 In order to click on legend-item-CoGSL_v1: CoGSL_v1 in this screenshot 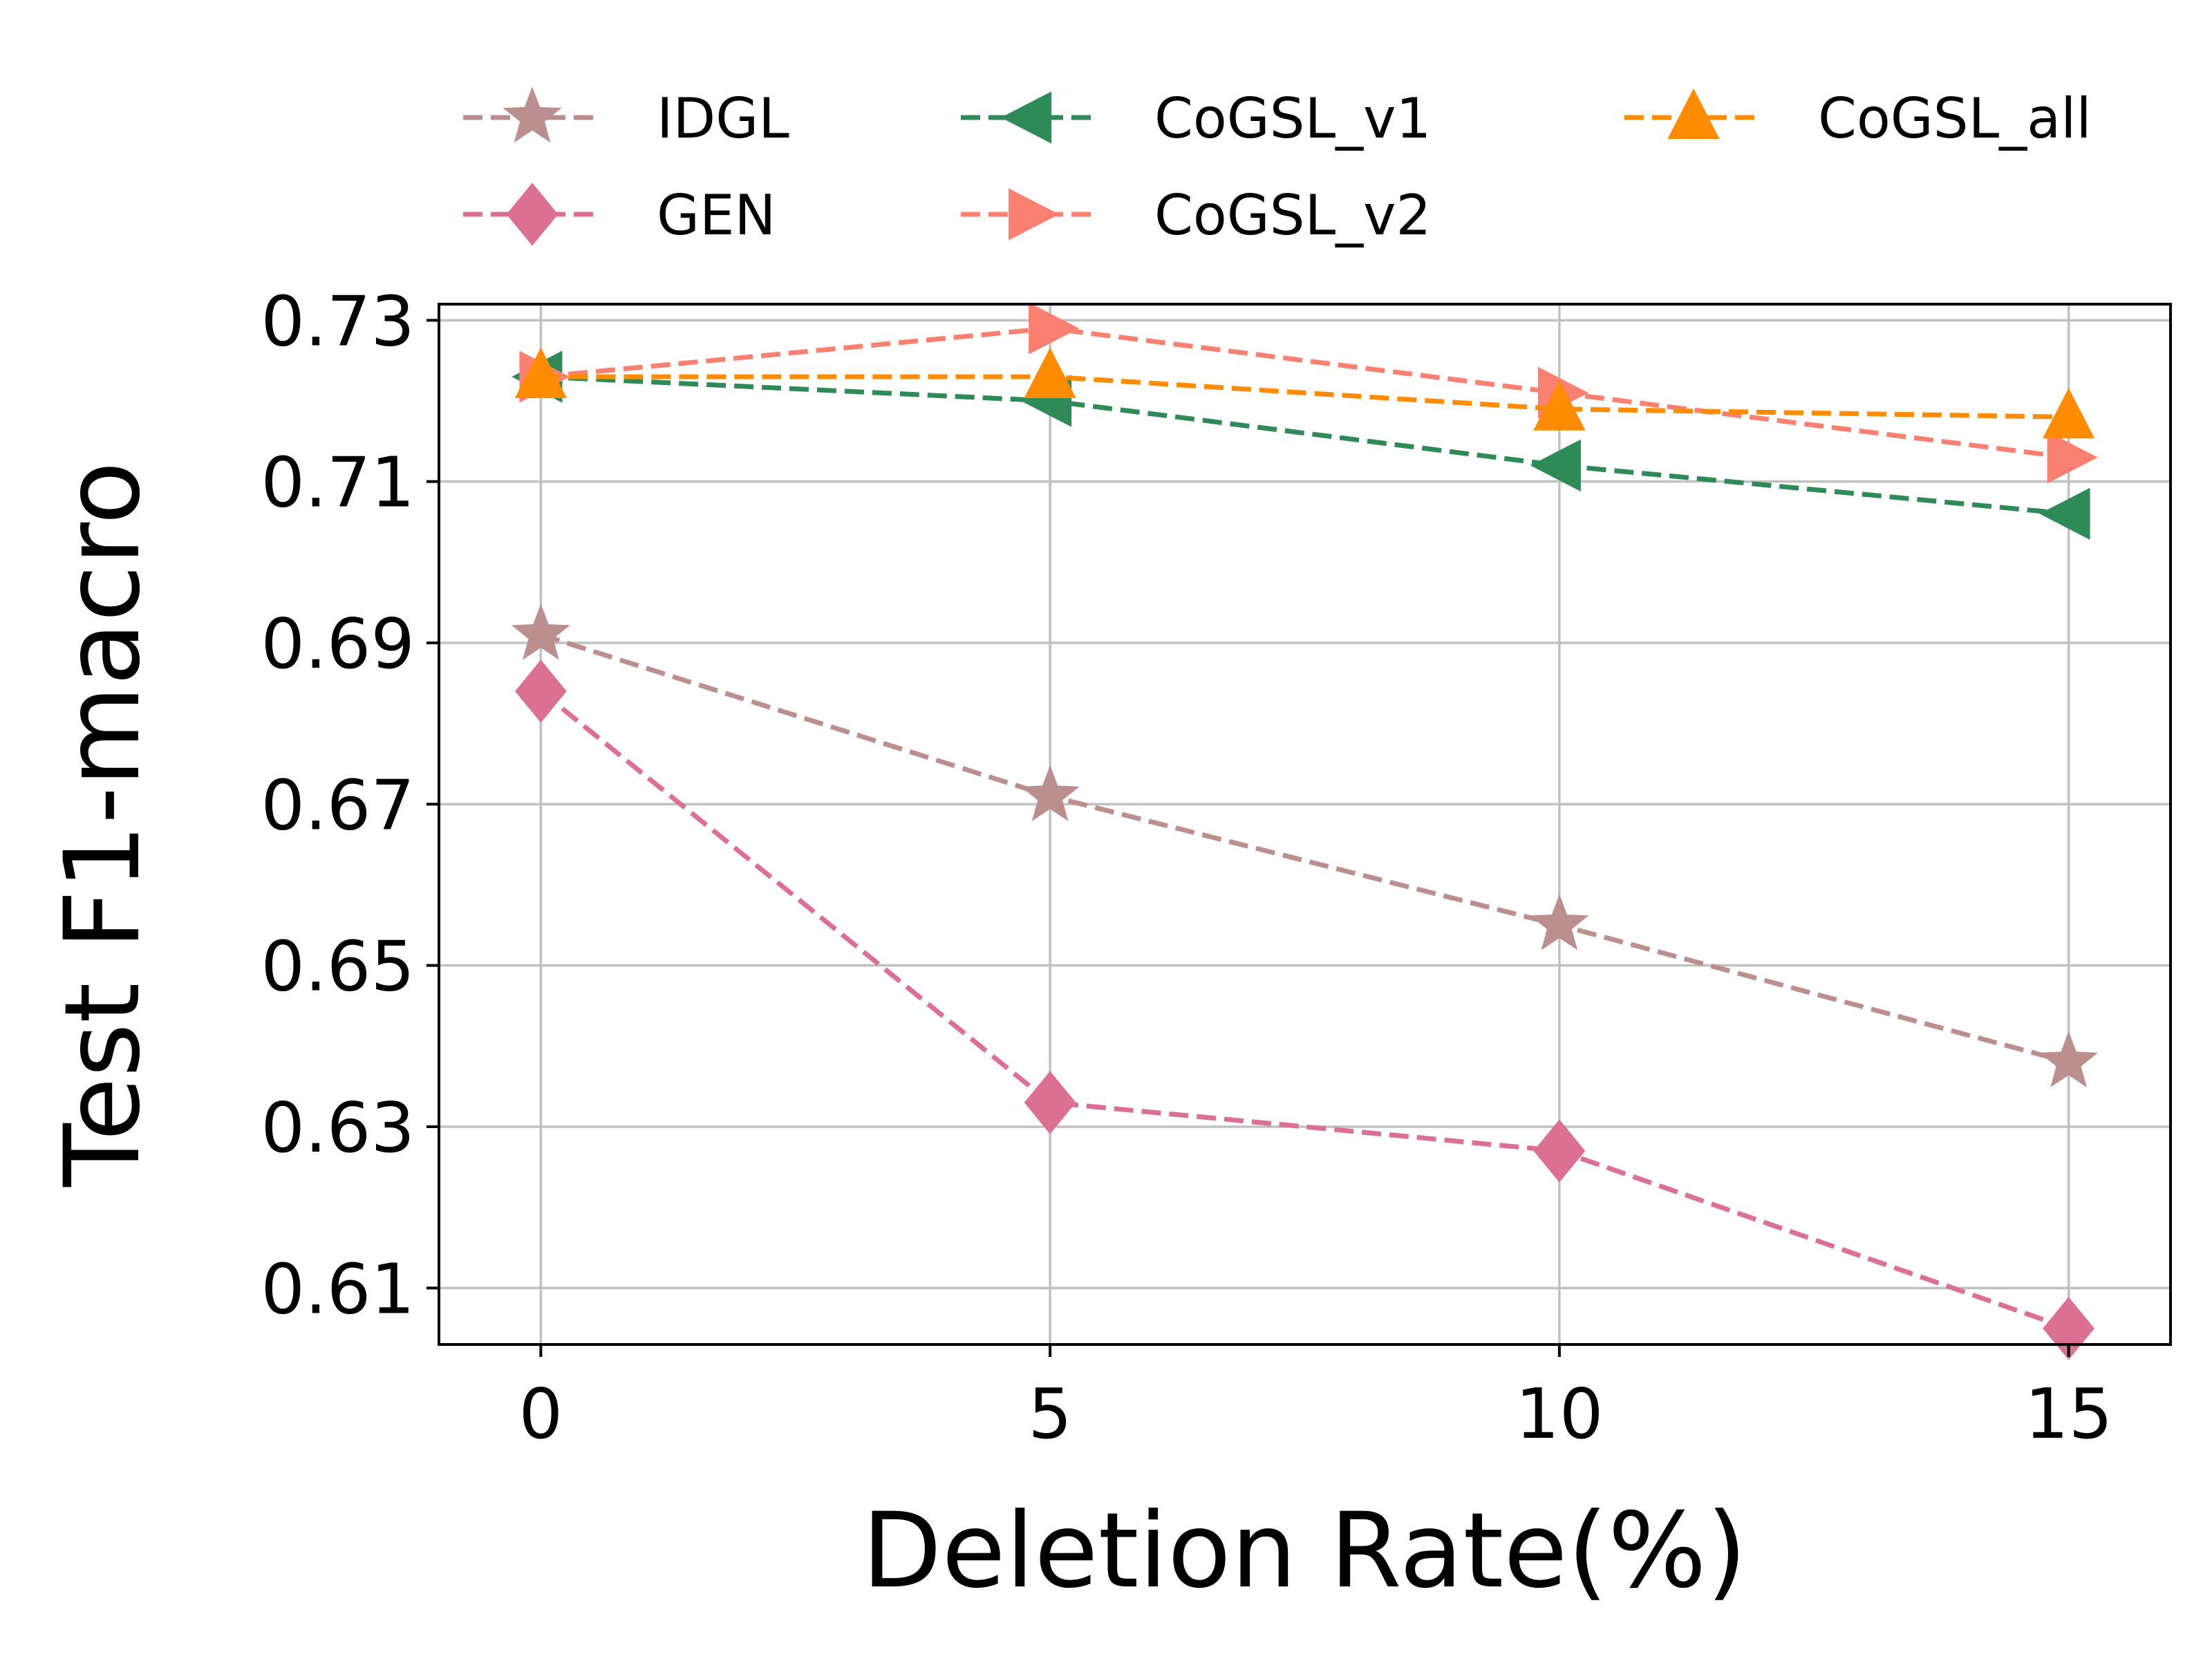, I will do `click(1196, 118)`.